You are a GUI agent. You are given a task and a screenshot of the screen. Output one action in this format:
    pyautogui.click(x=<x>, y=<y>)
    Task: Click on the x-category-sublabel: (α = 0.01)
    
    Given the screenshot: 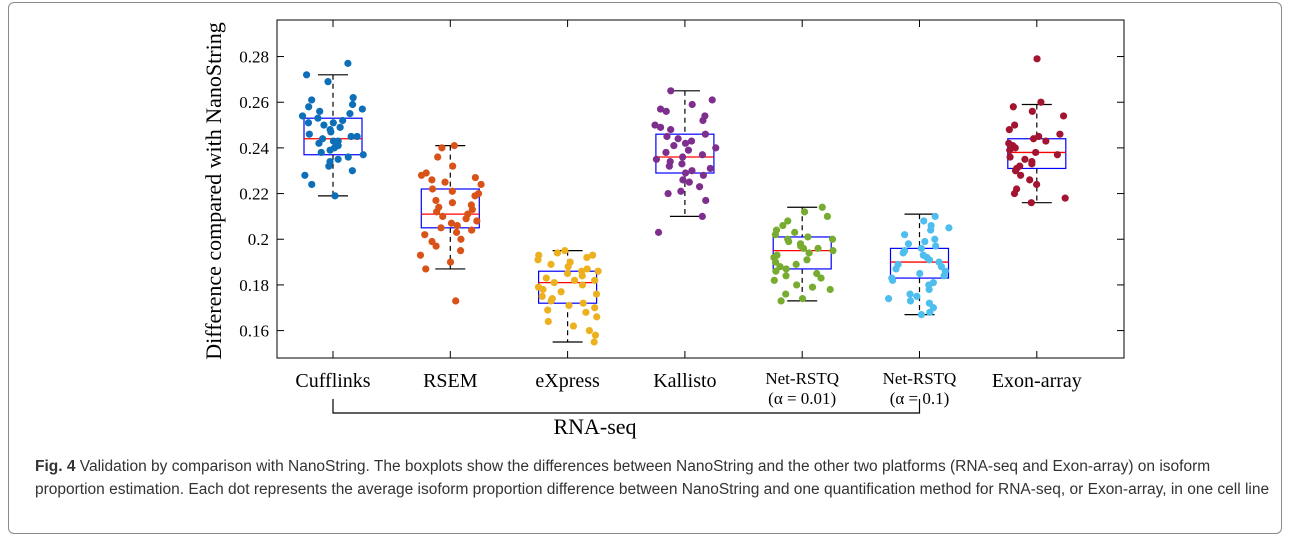 What is the action you would take?
    pyautogui.click(x=802, y=398)
    